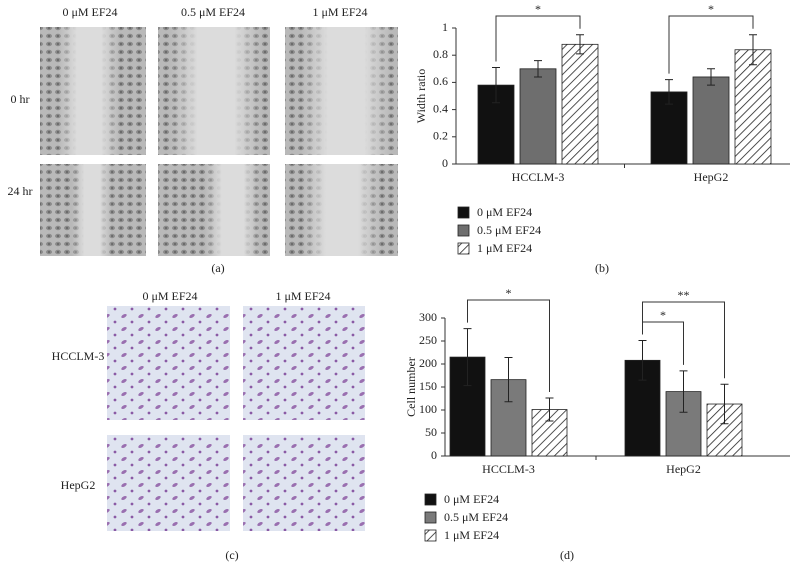 This screenshot has height=585, width=799. What do you see at coordinates (445, 27) in the screenshot?
I see `y-tick-label: 1` at bounding box center [445, 27].